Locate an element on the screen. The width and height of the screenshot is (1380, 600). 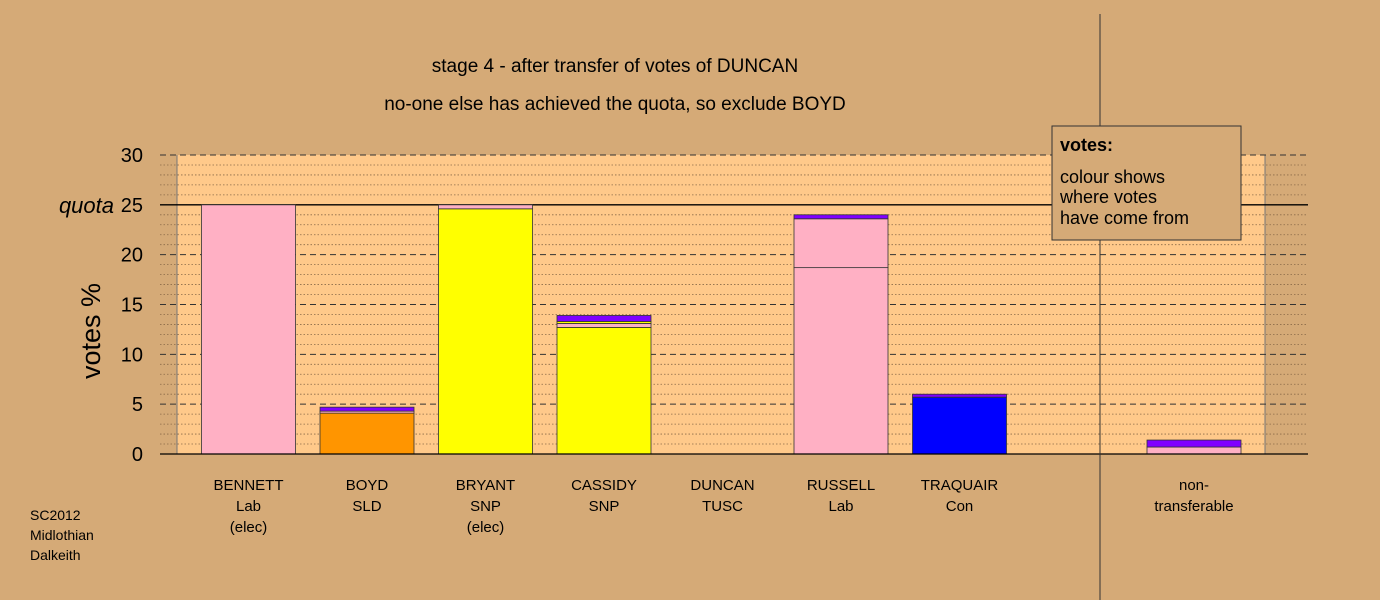
candidate-bar-label: SLD is located at coordinates (366, 506).